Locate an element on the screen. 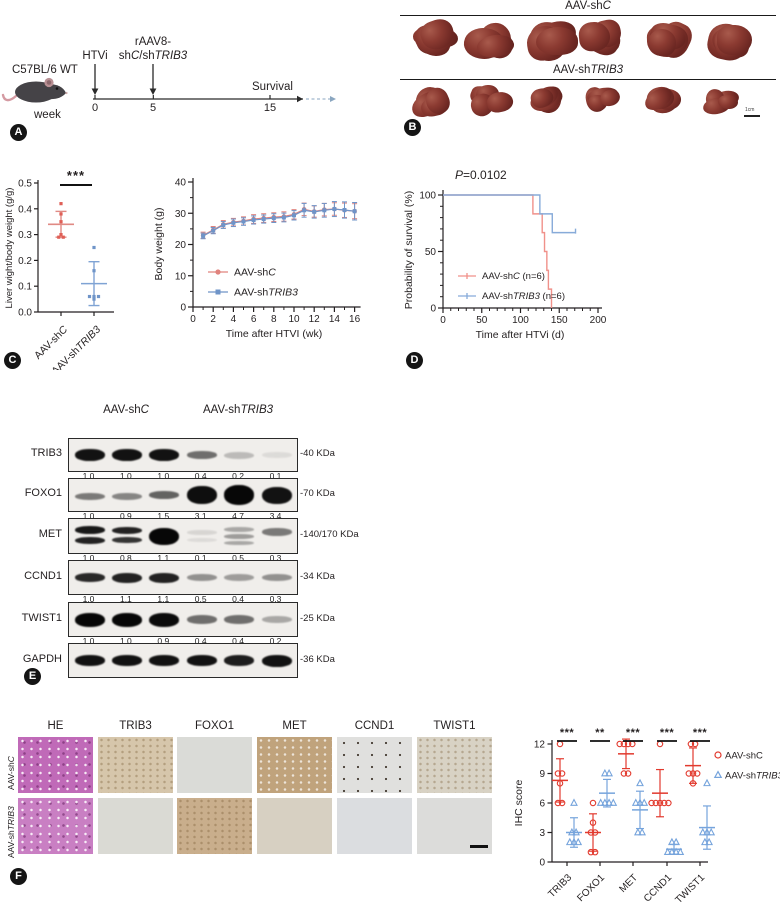 The image size is (780, 902). svg-text: 16 is located at coordinates (355, 319).